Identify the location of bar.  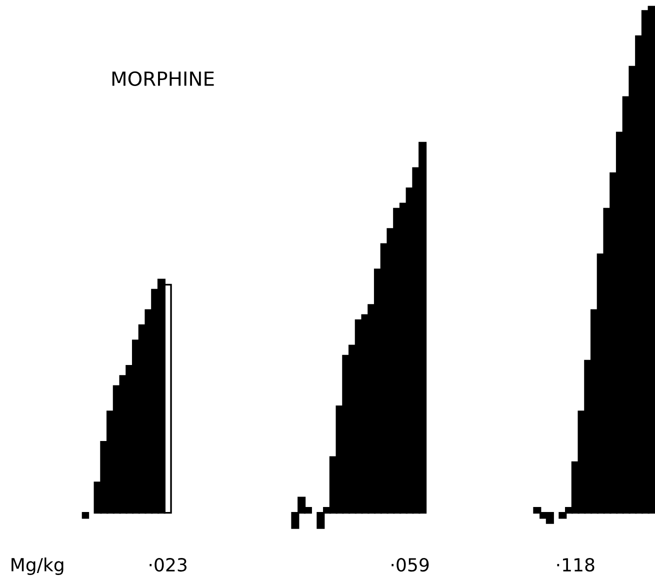
(86, 515).